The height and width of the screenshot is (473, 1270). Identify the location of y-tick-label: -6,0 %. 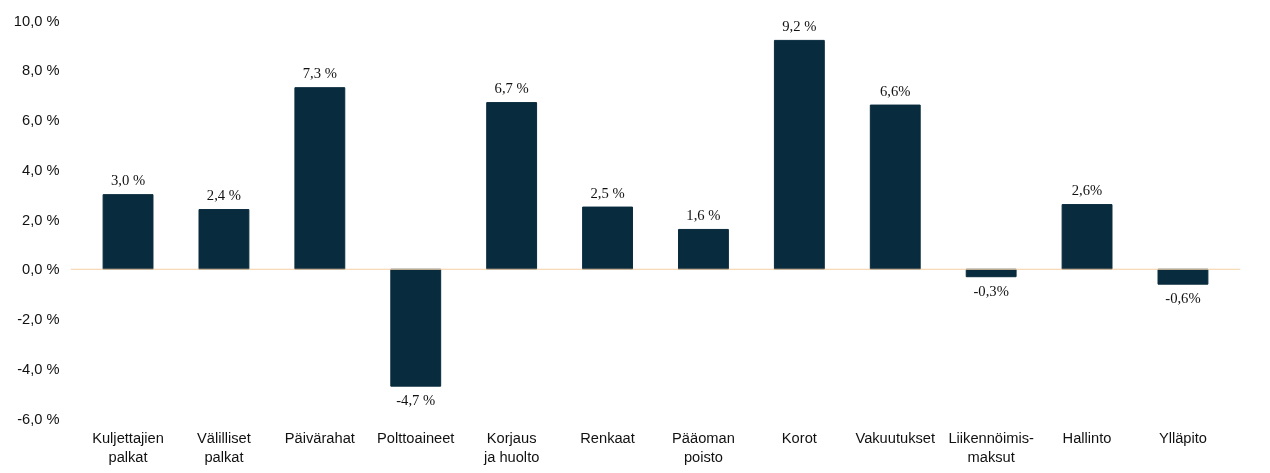
(38, 418).